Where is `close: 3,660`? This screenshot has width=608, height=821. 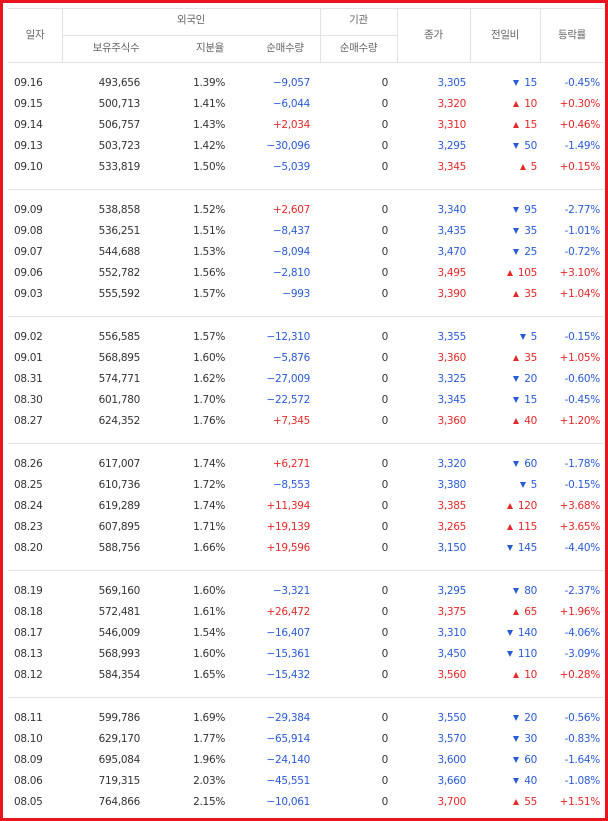
close: 3,660 is located at coordinates (451, 781).